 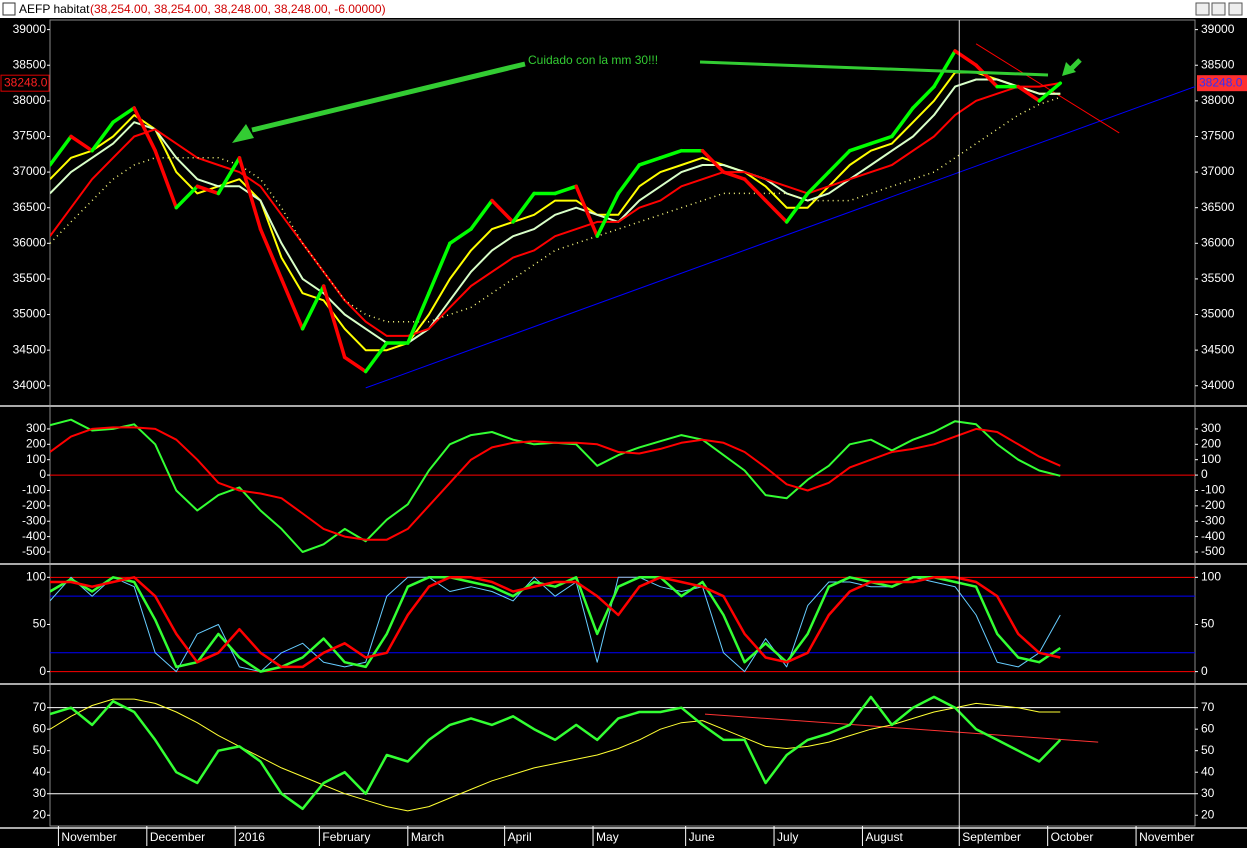 I want to click on window-title: AEFP habitat, so click(x=54, y=9).